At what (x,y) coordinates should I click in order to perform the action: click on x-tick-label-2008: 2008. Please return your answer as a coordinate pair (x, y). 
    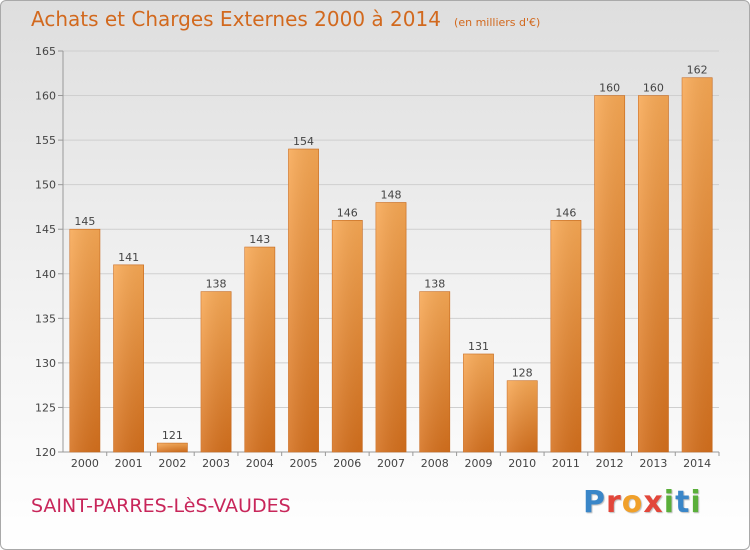
    Looking at the image, I should click on (435, 463).